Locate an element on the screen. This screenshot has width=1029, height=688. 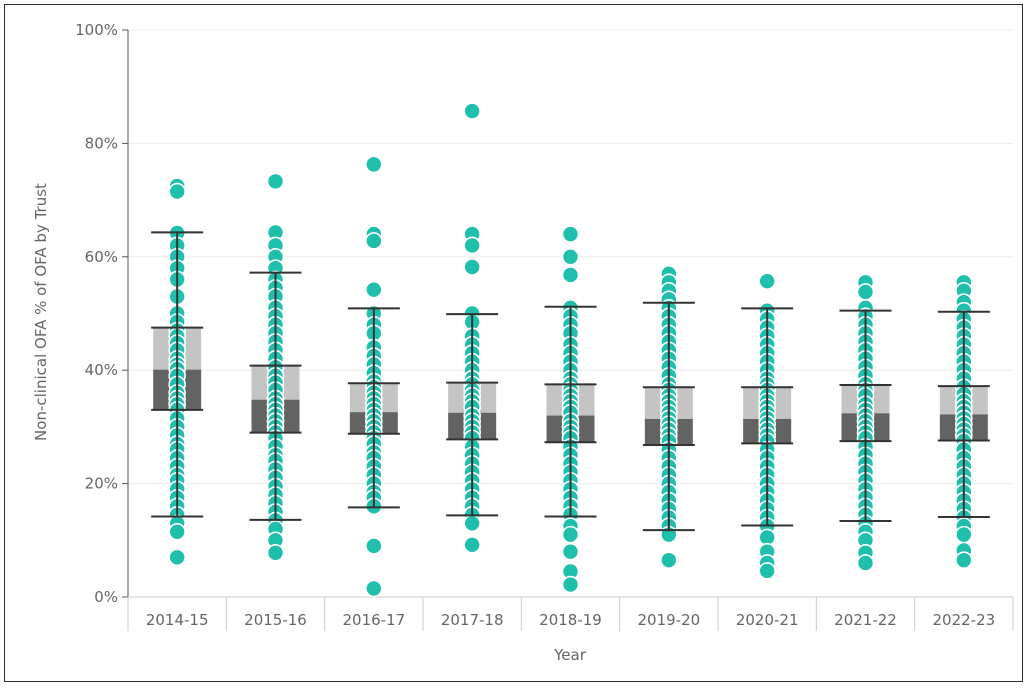
y-tick-label: 60% is located at coordinates (101, 257).